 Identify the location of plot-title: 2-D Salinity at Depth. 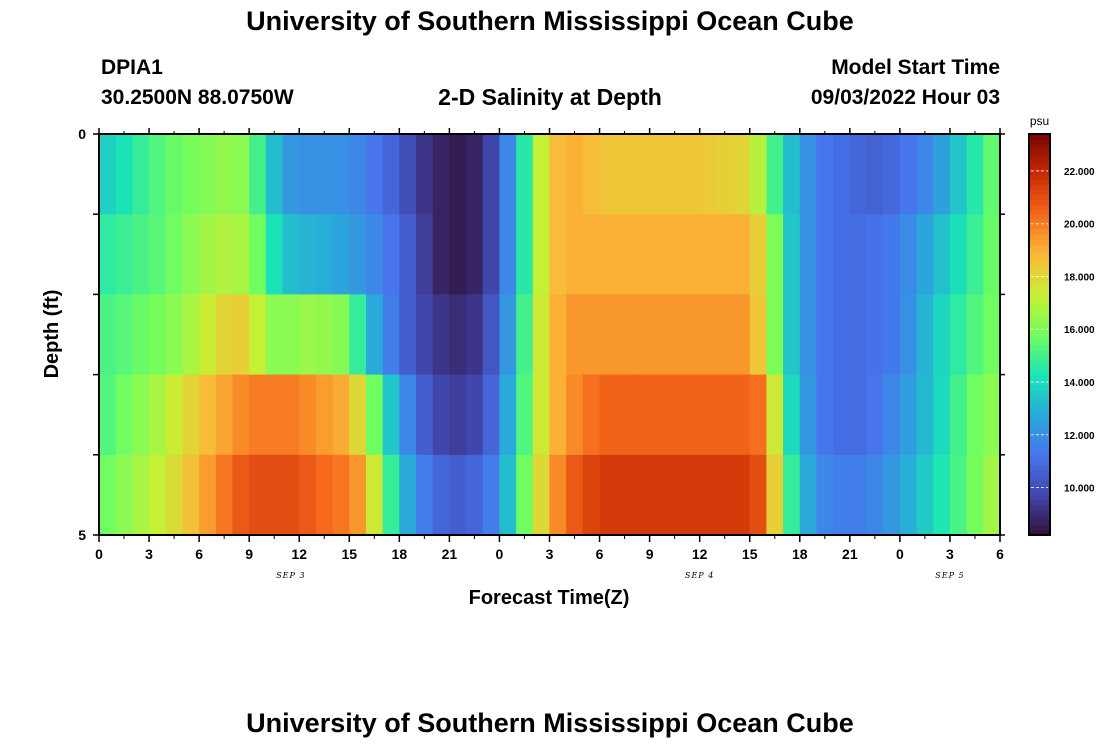
(550, 97).